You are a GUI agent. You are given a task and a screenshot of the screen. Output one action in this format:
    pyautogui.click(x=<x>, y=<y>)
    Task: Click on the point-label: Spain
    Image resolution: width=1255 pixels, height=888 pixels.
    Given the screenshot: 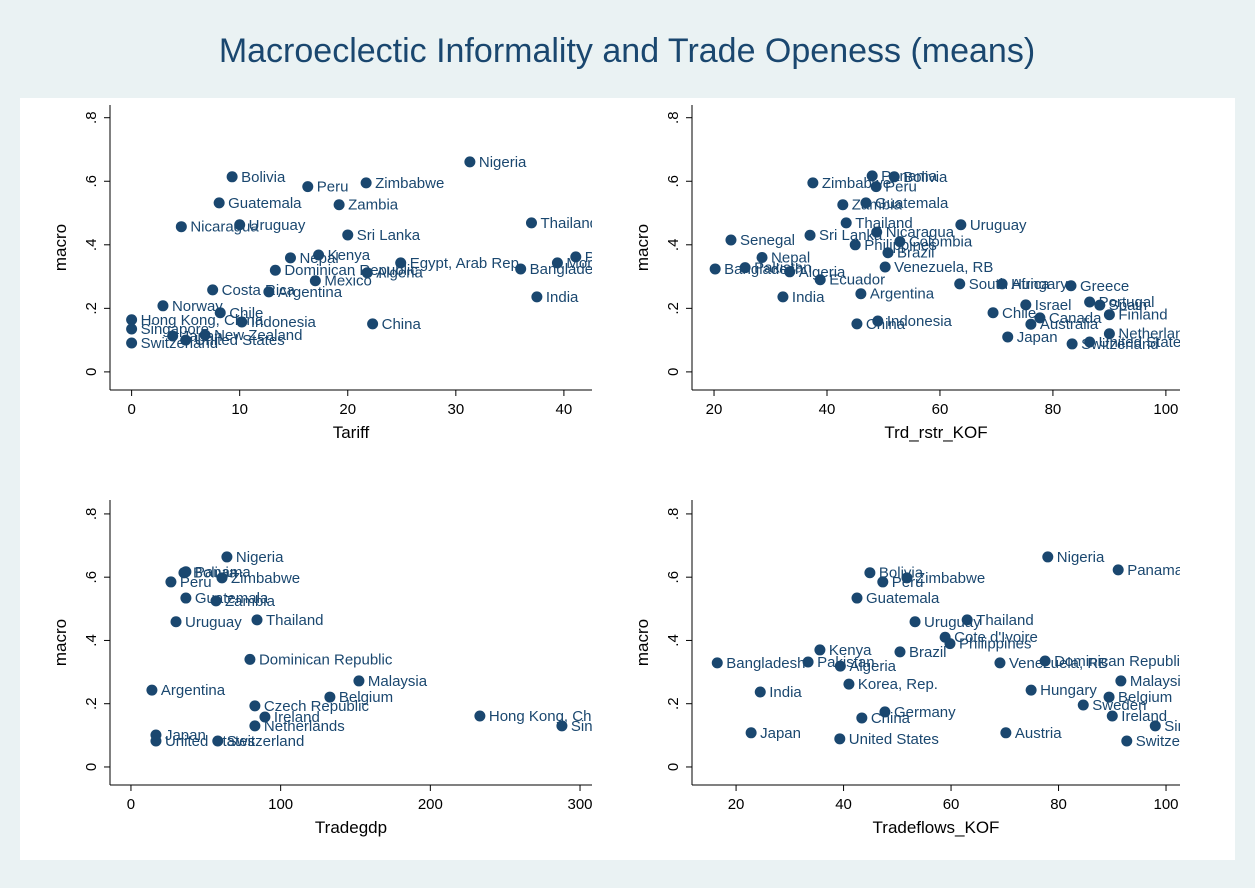 What is the action you would take?
    pyautogui.click(x=1128, y=305)
    